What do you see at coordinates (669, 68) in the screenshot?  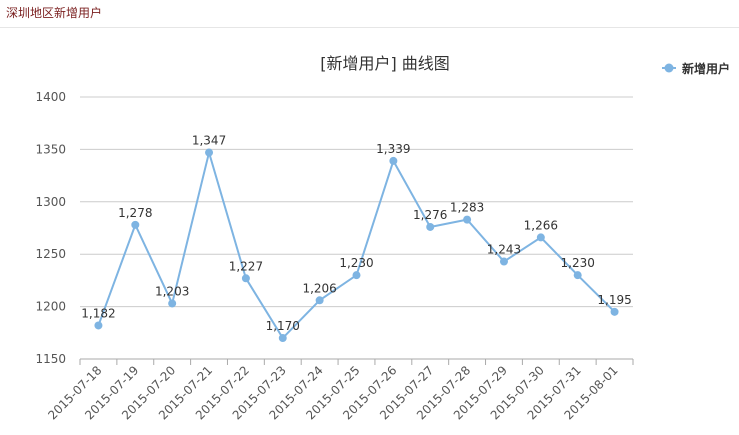 I see `legend-marker-icon` at bounding box center [669, 68].